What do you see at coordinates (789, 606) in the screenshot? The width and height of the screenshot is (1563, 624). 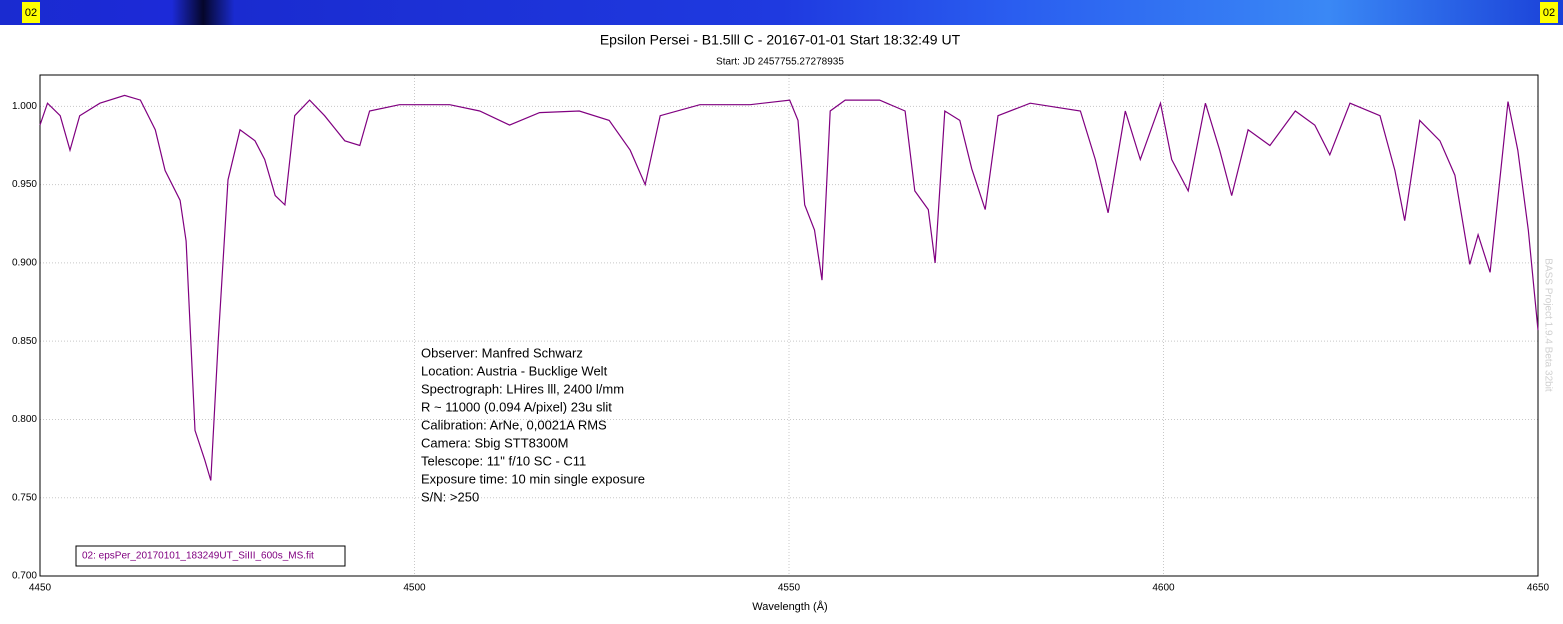 I see `x-axis-label: Wavelength (Å)` at bounding box center [789, 606].